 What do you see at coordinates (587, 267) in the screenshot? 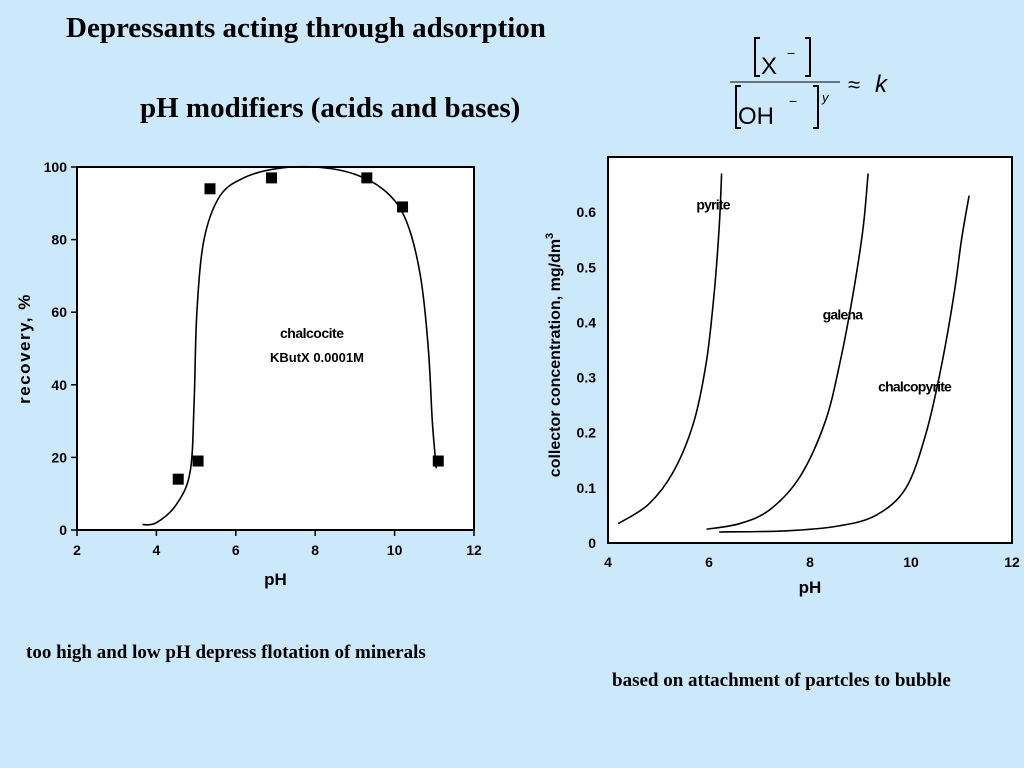
I see `y-tick-label: 0.5` at bounding box center [587, 267].